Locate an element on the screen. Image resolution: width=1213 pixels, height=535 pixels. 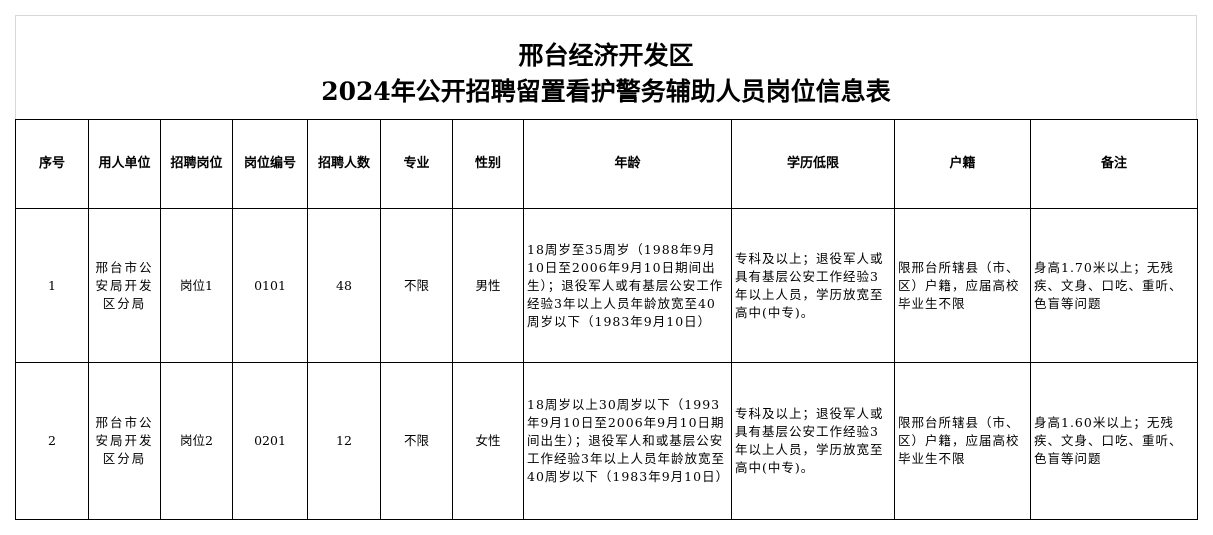
header-cell: 用人单位 is located at coordinates (124, 164).